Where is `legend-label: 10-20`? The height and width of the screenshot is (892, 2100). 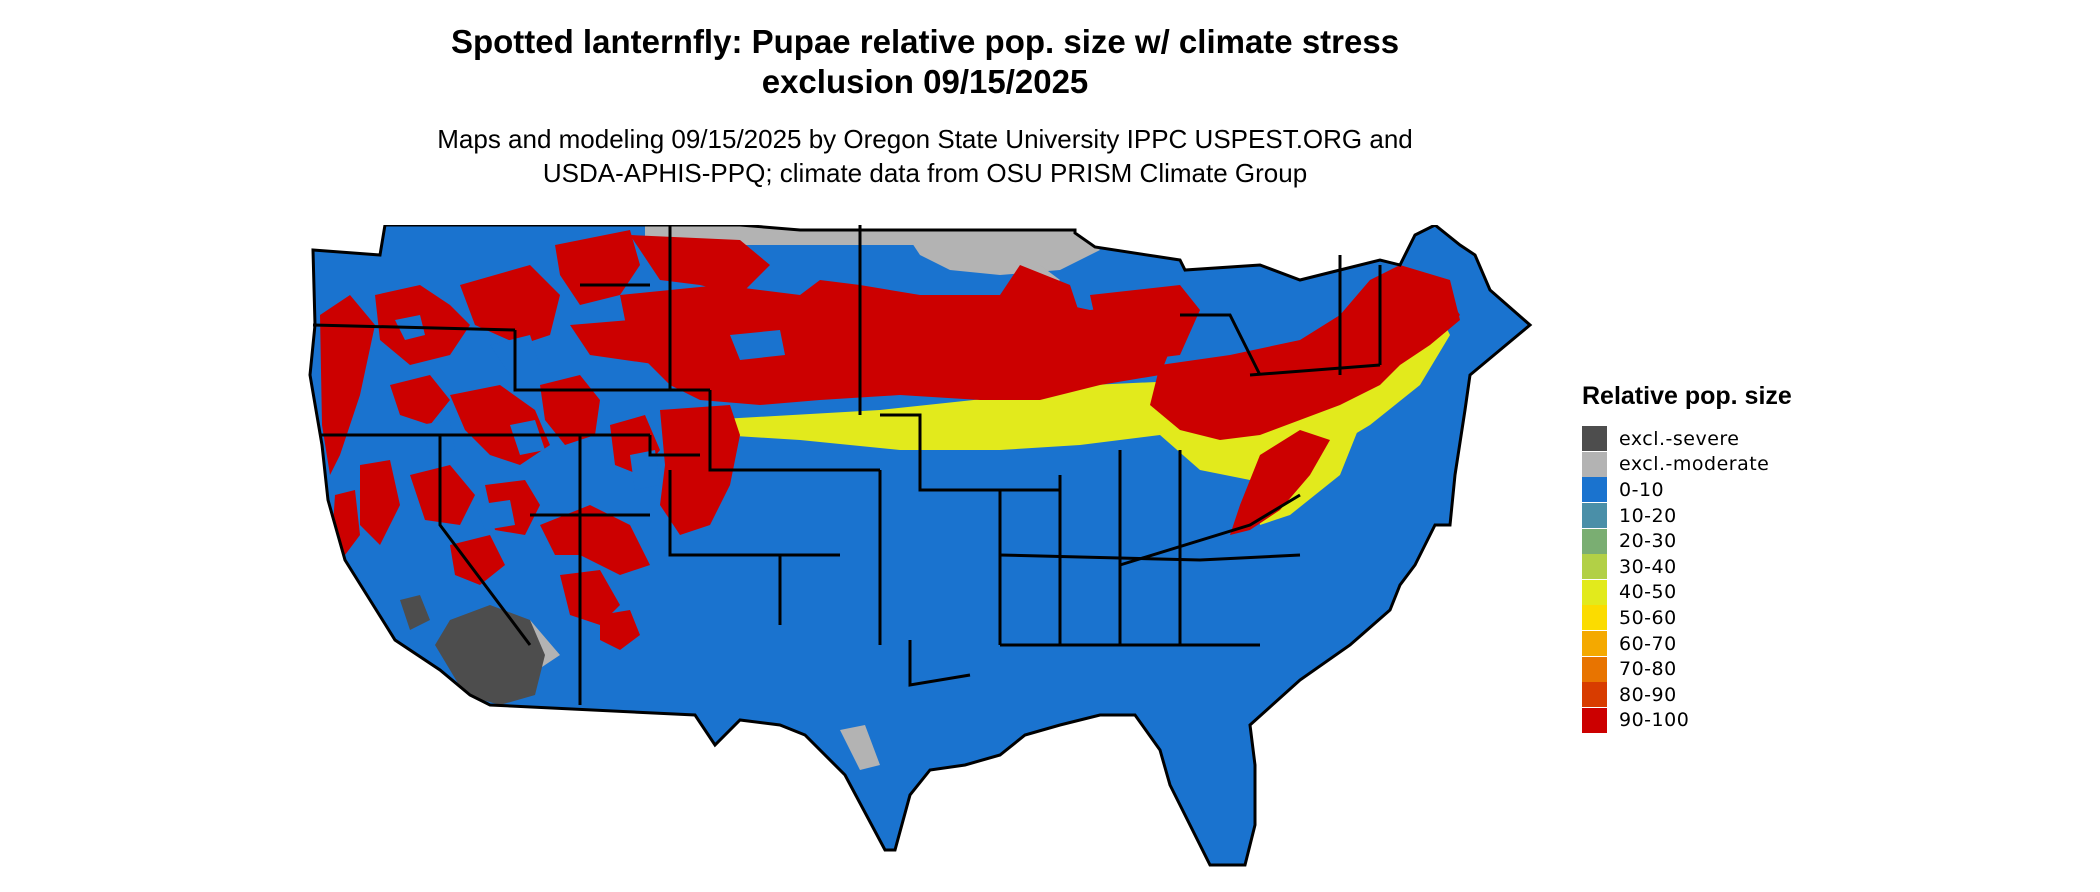
legend-label: 10-20 is located at coordinates (1648, 515).